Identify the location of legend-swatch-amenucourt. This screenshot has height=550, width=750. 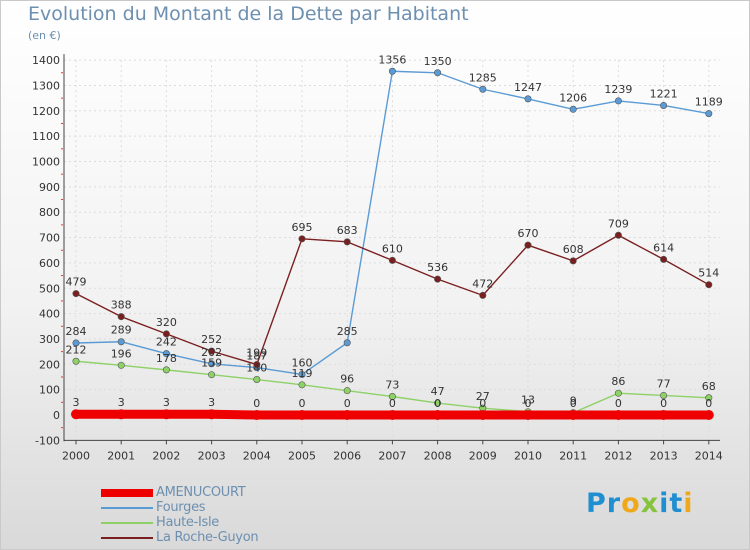
(127, 493).